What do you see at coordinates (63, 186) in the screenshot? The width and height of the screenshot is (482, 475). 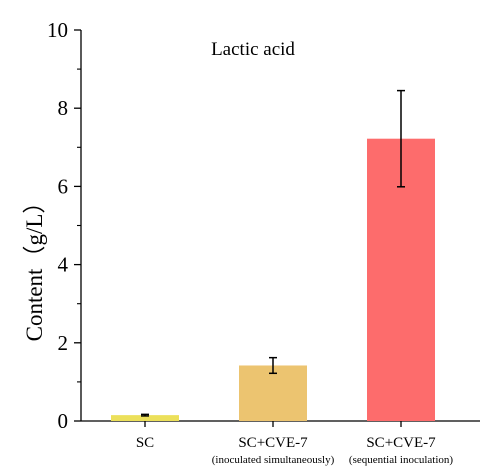 I see `y-tick-label: 6` at bounding box center [63, 186].